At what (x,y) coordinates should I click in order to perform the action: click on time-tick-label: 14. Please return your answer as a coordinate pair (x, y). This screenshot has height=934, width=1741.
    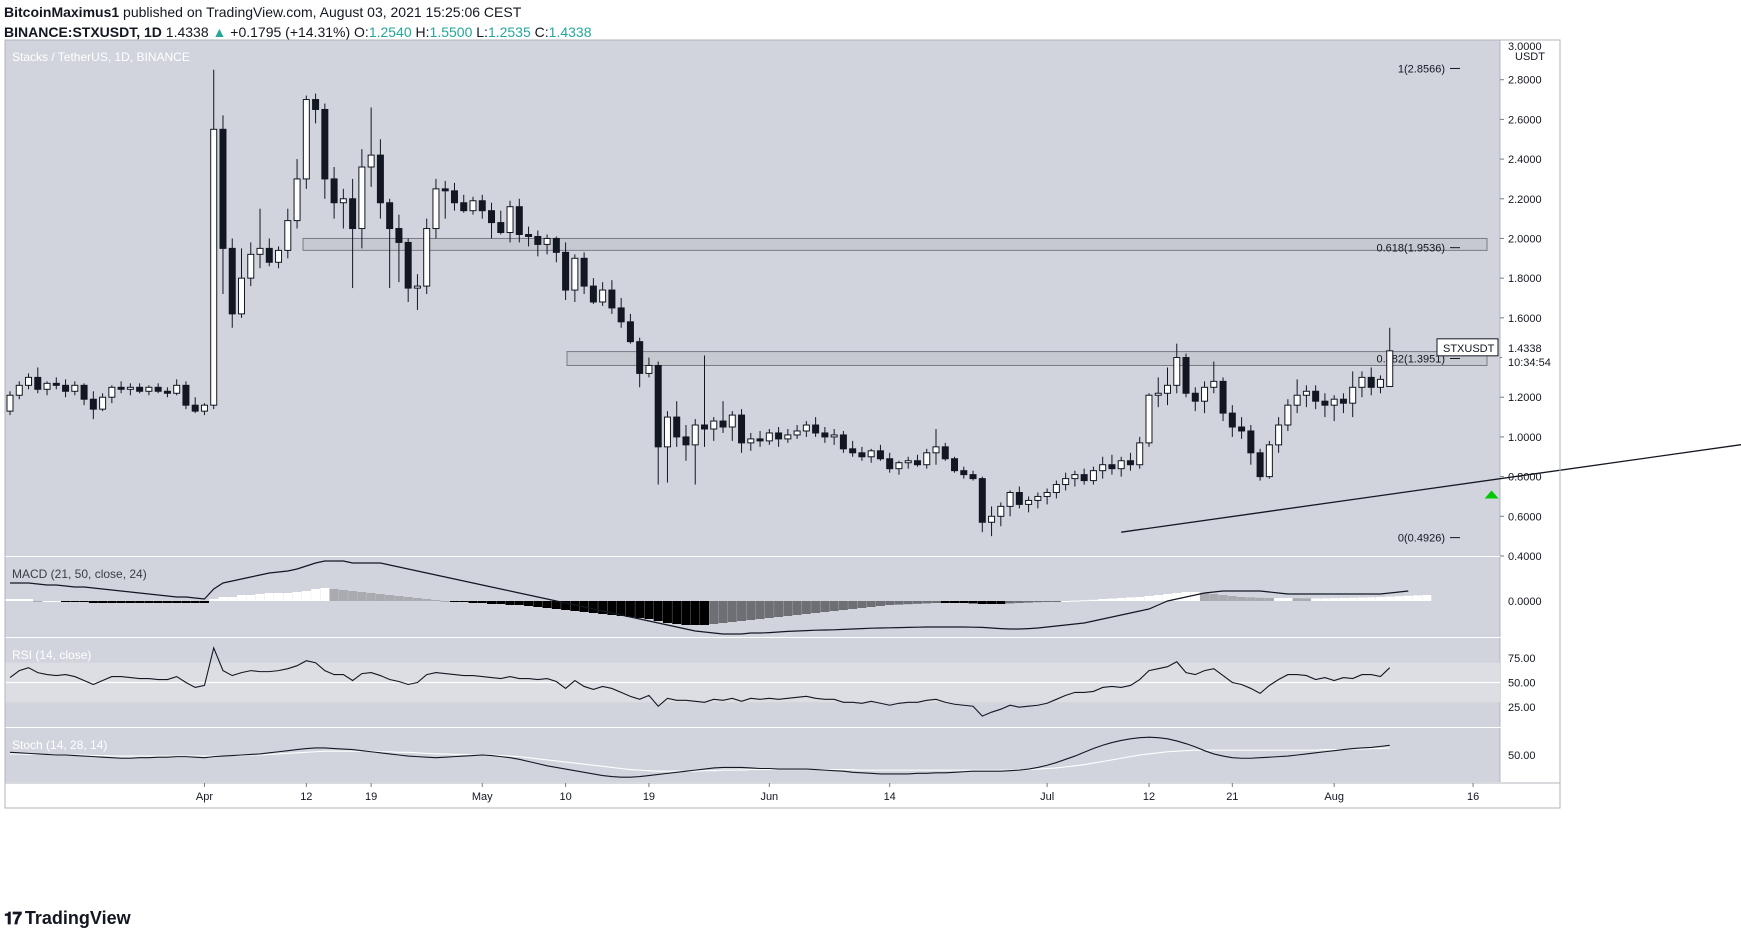
    Looking at the image, I should click on (890, 797).